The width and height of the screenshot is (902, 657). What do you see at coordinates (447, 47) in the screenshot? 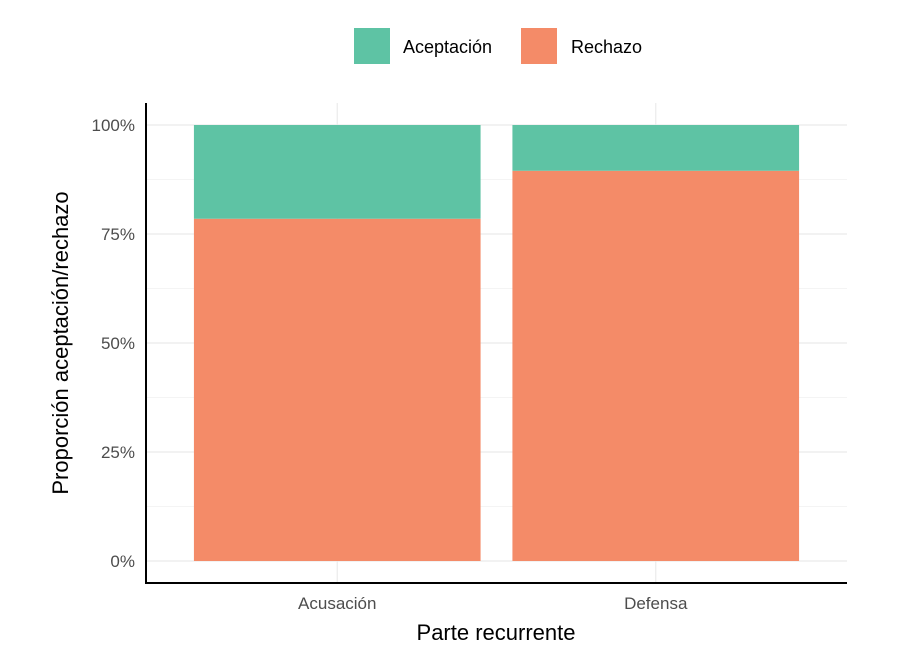
I see `legend-label-aceptacion: Aceptación` at bounding box center [447, 47].